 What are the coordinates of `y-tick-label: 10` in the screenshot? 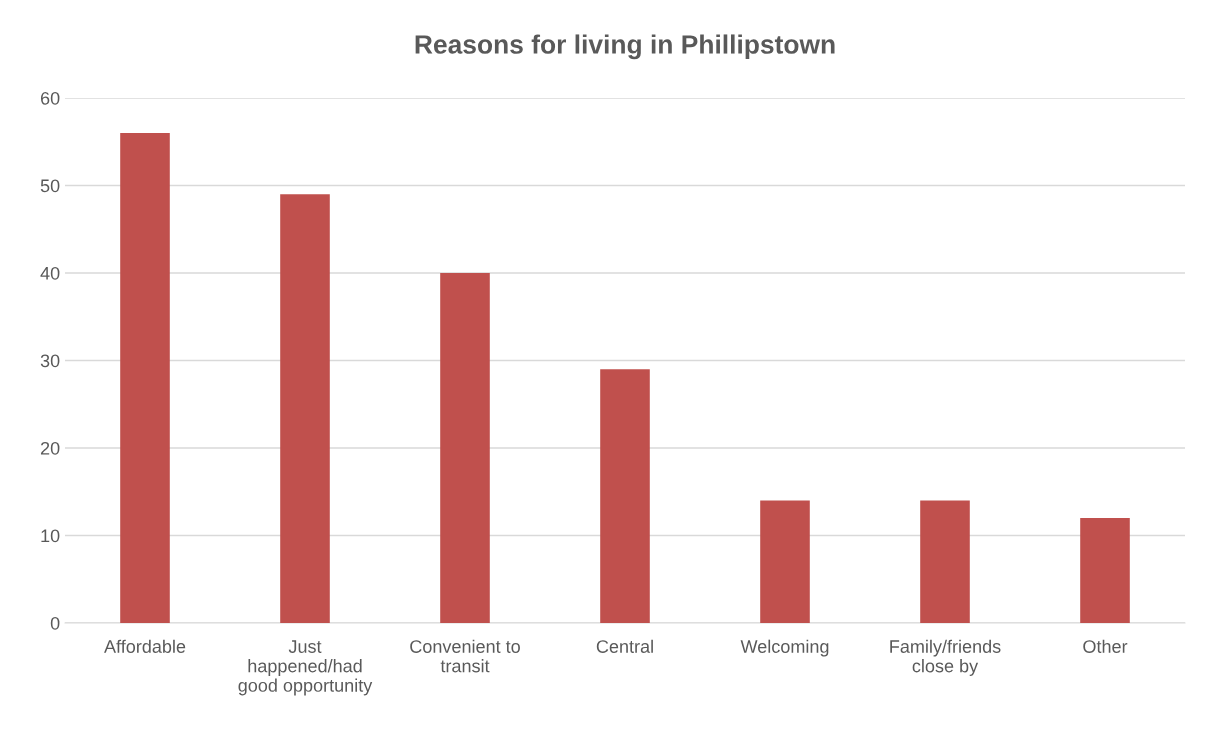 It's located at (50, 536).